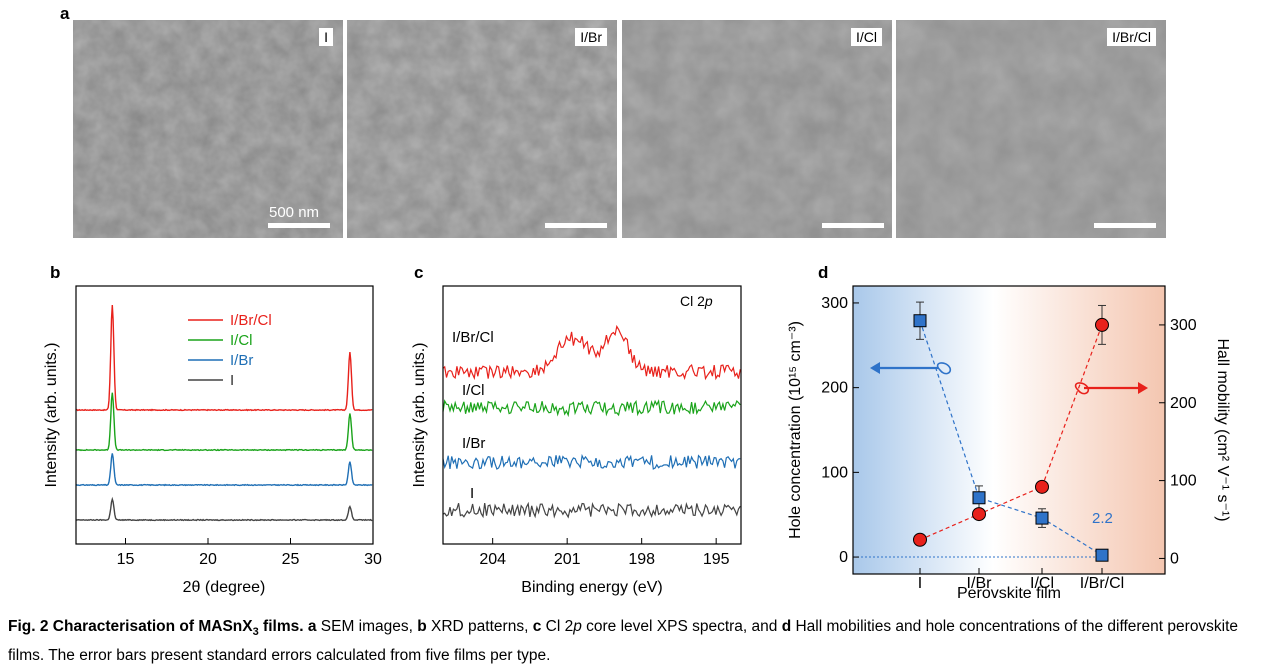  What do you see at coordinates (641, 559) in the screenshot?
I see `x-tick-label: 198` at bounding box center [641, 559].